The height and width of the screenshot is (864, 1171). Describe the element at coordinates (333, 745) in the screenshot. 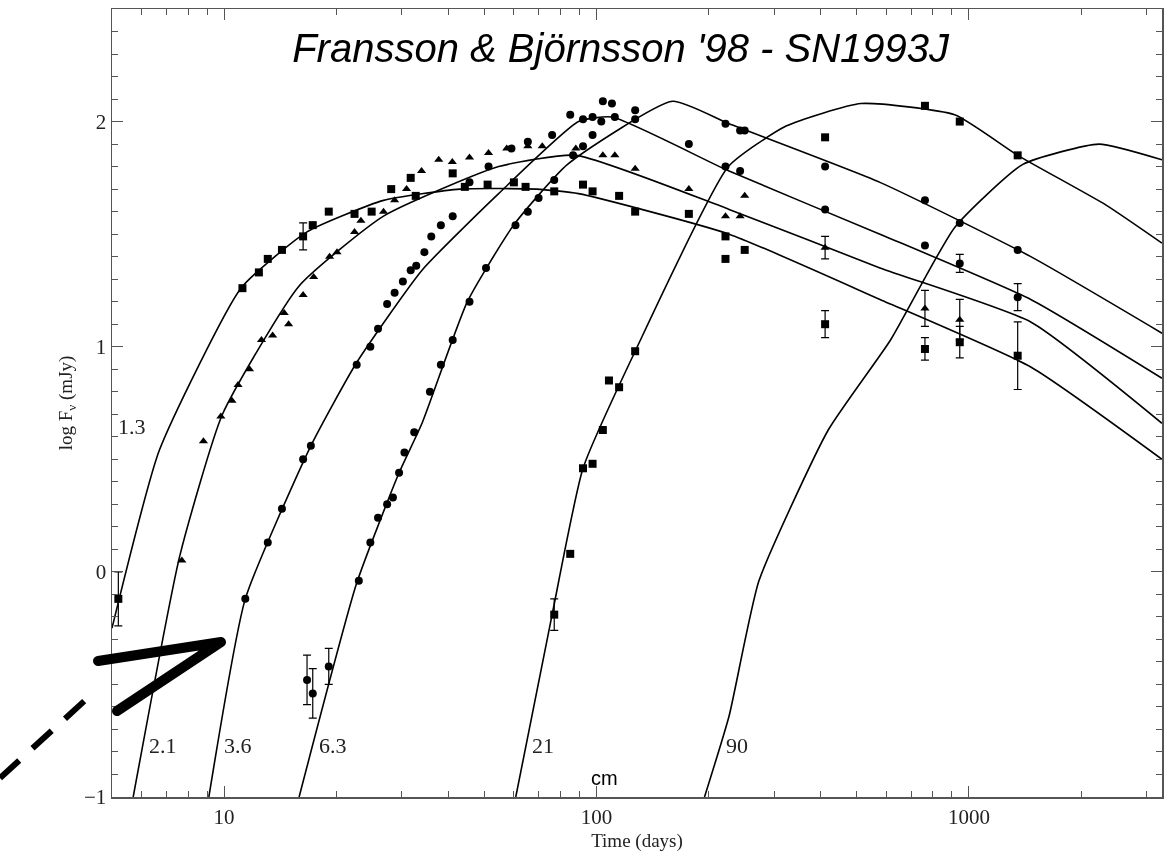

I see `series-label: 6.3` at that location.